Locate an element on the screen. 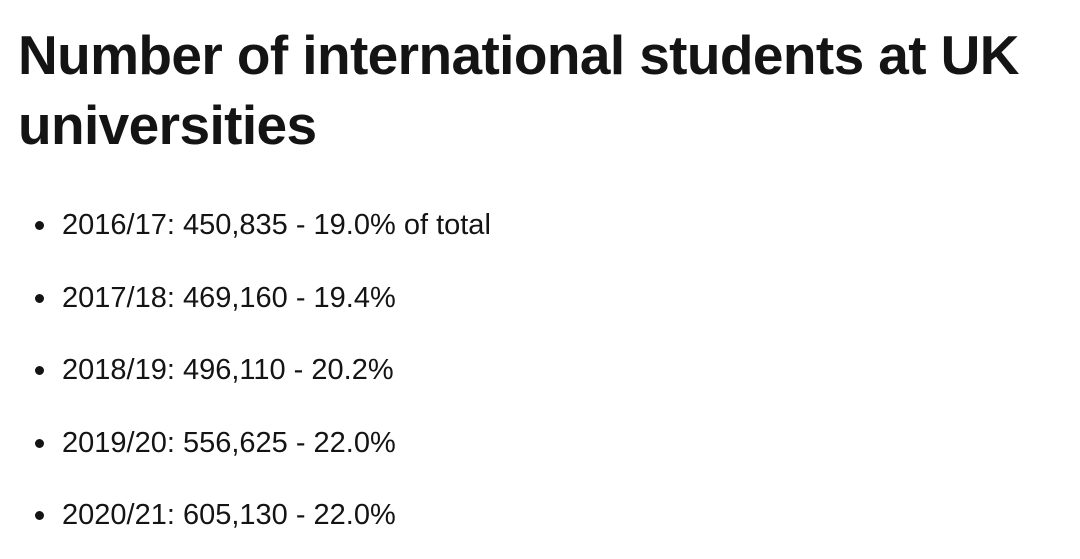  list-item: 2018/19: 496,110 - 20.2% is located at coordinates (245, 370).